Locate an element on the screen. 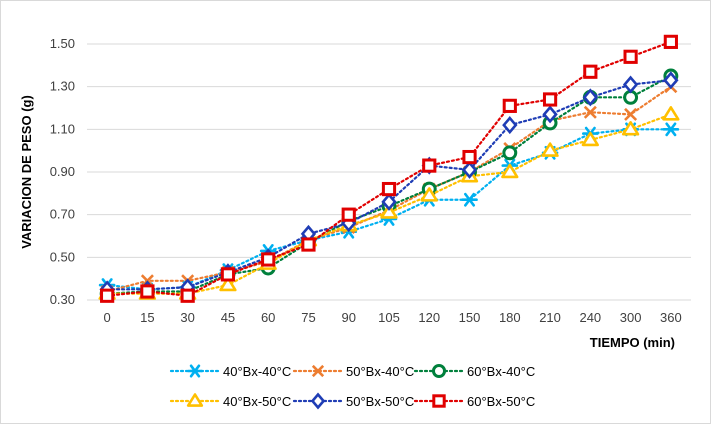  legend-item: 60°Bx-50°C is located at coordinates (474, 401).